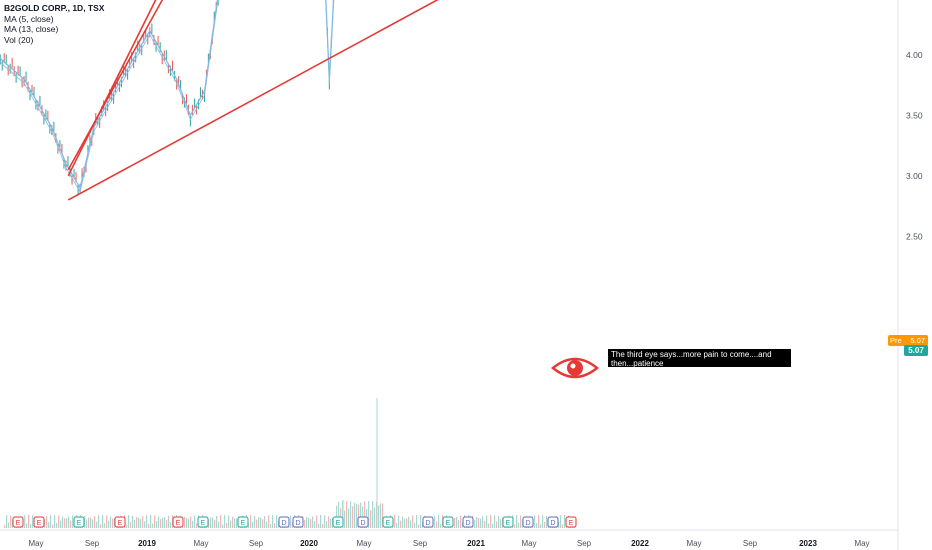 The width and height of the screenshot is (932, 550). I want to click on pre-label: Pre, so click(896, 340).